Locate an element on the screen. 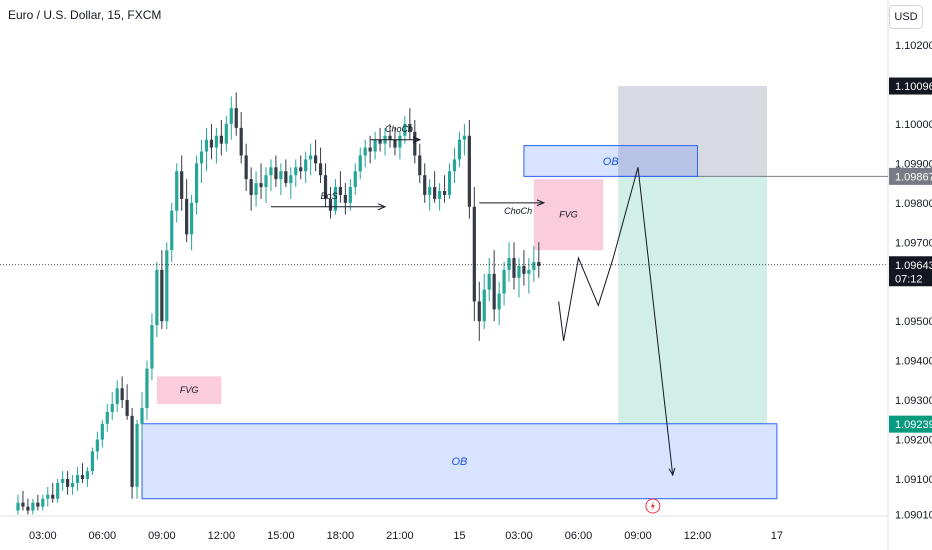  currency-button: USD is located at coordinates (906, 17).